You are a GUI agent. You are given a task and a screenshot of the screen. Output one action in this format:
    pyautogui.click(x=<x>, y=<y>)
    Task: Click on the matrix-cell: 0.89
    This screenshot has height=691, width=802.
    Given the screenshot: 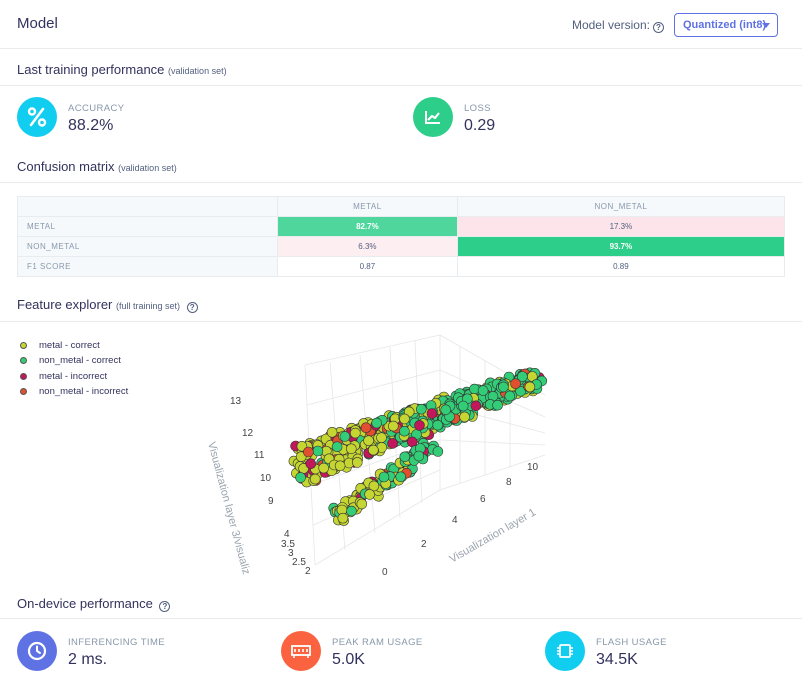 What is the action you would take?
    pyautogui.click(x=621, y=266)
    